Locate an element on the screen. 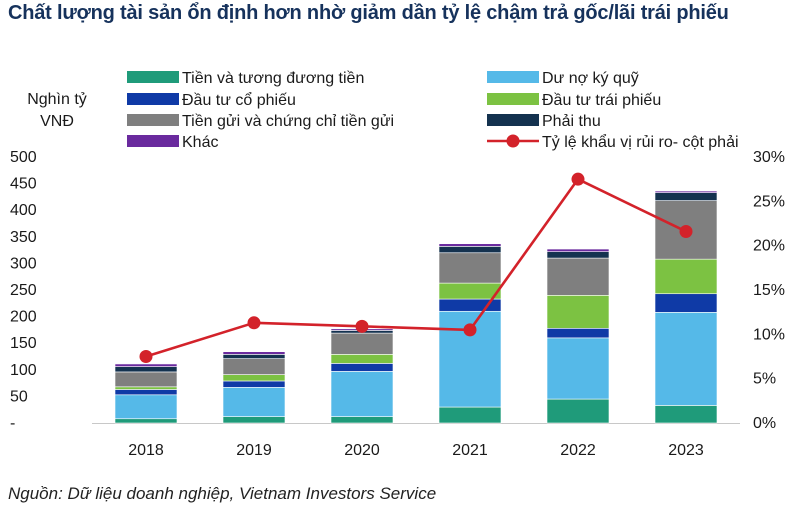 This screenshot has height=511, width=800. legend-label: Đầu tư cổ phiếu is located at coordinates (239, 100).